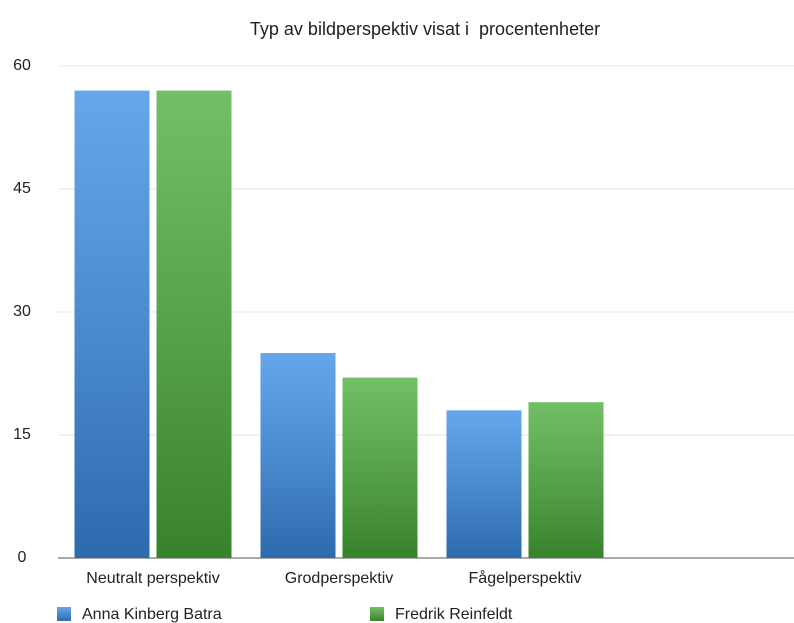 The height and width of the screenshot is (623, 794). Describe the element at coordinates (22, 311) in the screenshot. I see `y-tick-label: 30` at that location.